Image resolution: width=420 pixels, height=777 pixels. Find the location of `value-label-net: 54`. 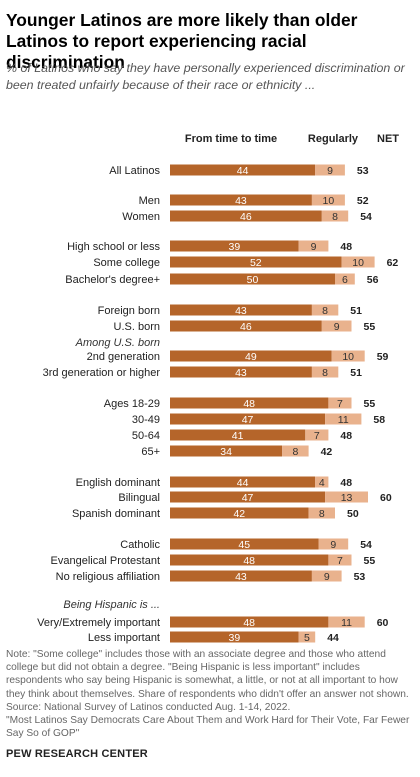

value-label-net: 54 is located at coordinates (366, 545).